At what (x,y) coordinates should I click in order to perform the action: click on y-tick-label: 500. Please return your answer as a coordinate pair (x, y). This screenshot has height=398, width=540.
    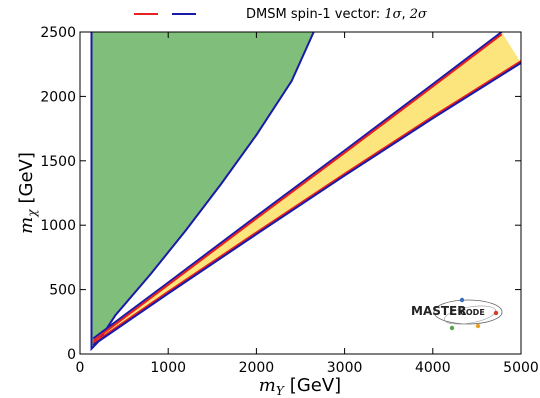
    Looking at the image, I should click on (62, 291).